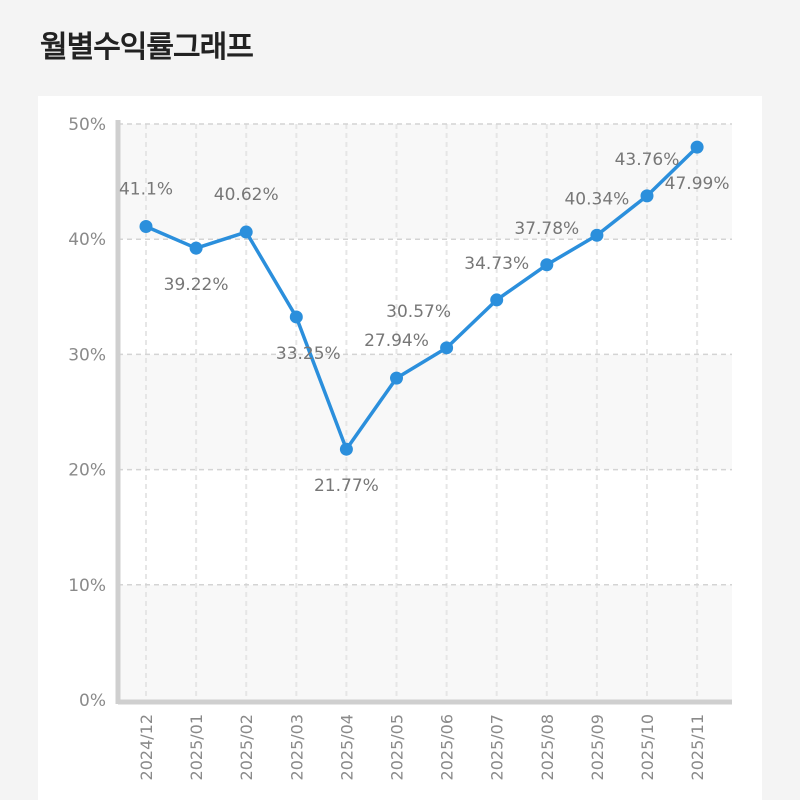 Image resolution: width=800 pixels, height=800 pixels. What do you see at coordinates (296, 747) in the screenshot?
I see `x-tick-label: 2025/03` at bounding box center [296, 747].